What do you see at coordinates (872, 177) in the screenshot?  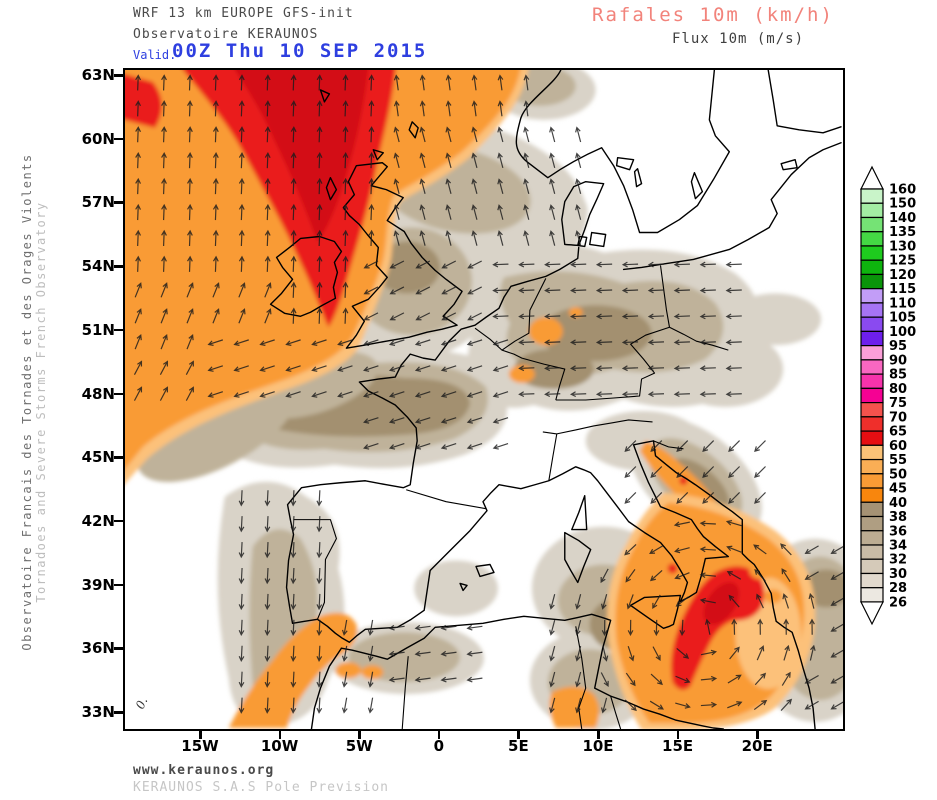 I see `colorbar-arrow-up` at bounding box center [872, 177].